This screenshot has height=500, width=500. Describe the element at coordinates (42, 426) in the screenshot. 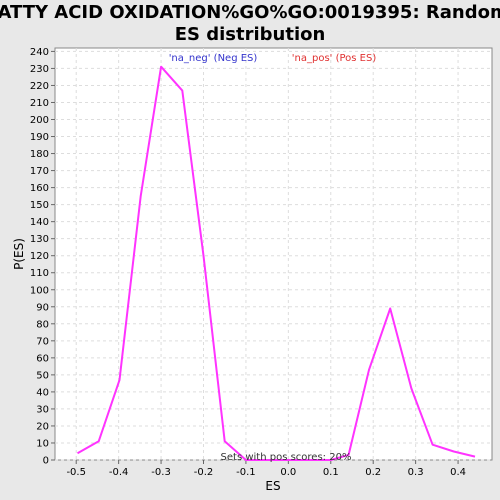

I see `y-tick-label: 20` at that location.